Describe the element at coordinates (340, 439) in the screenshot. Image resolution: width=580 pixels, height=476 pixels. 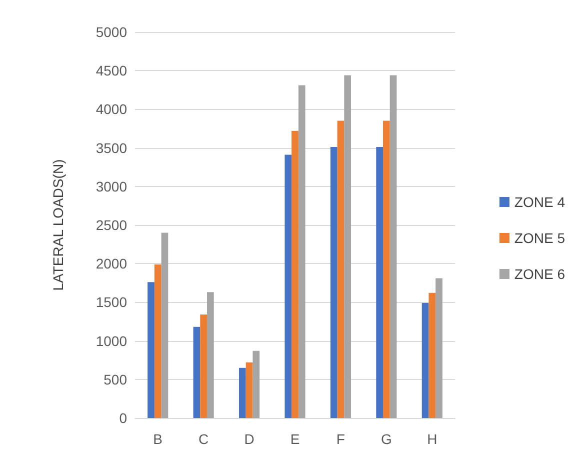
I see `x-tick-label: F` at that location.